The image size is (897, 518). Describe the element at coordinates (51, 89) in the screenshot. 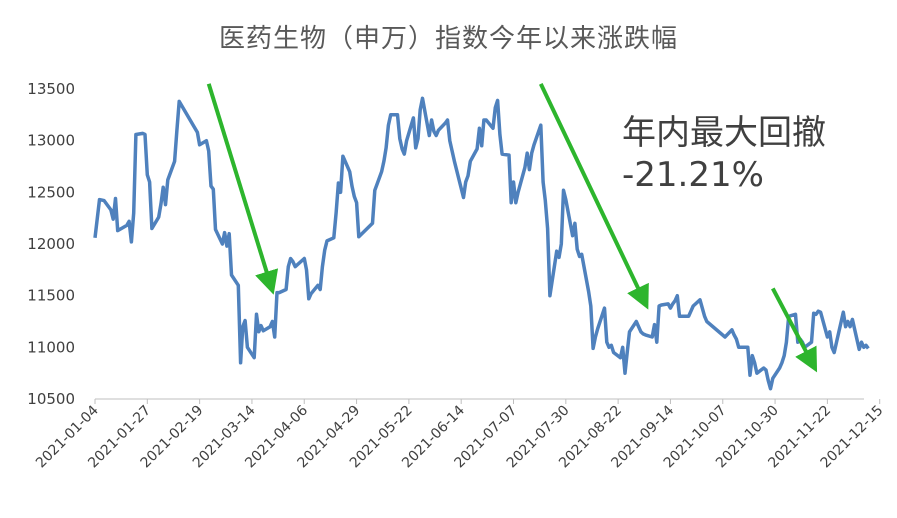

I see `y-tick-label: 13500` at that location.